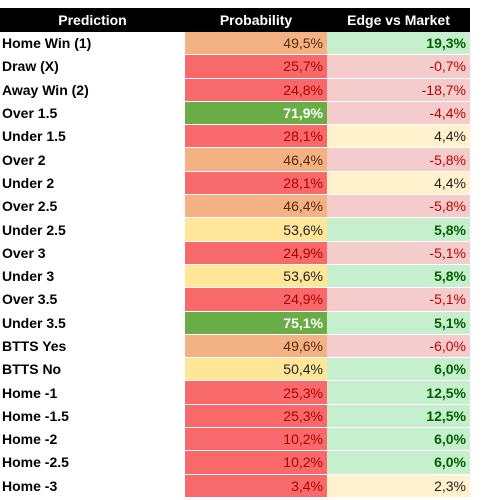  I want to click on table-row: Home Win (1) 49,5% 19,3%, so click(235, 44).